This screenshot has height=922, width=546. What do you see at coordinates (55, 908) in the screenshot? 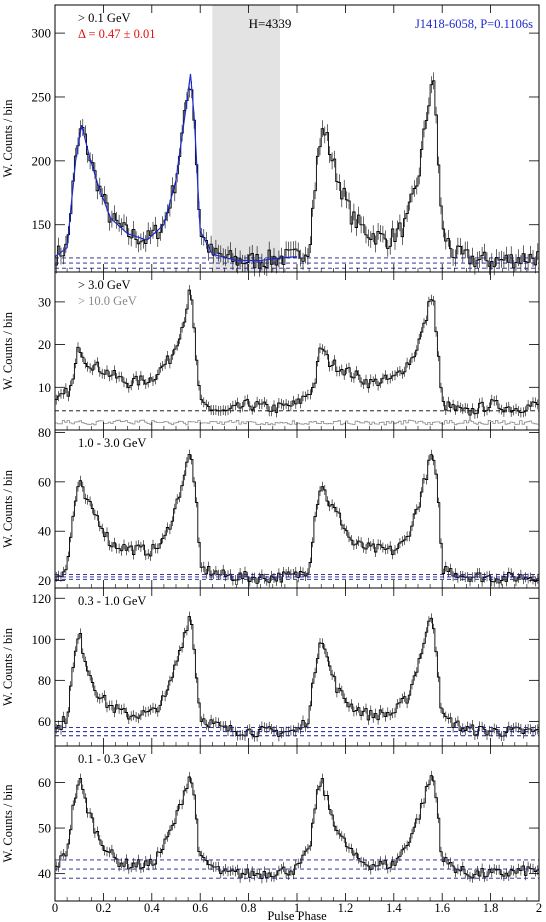
I see `x-tick-label: 0` at bounding box center [55, 908].